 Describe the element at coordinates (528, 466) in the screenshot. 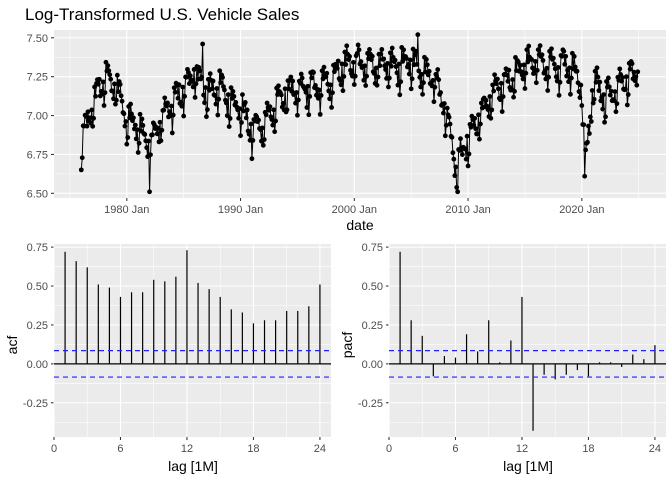

I see `pacf-x-axis-title: lag [1M]` at that location.